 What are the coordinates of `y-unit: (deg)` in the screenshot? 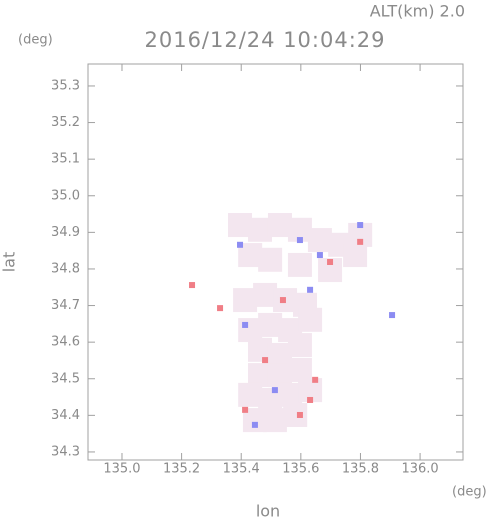 It's located at (35, 40).